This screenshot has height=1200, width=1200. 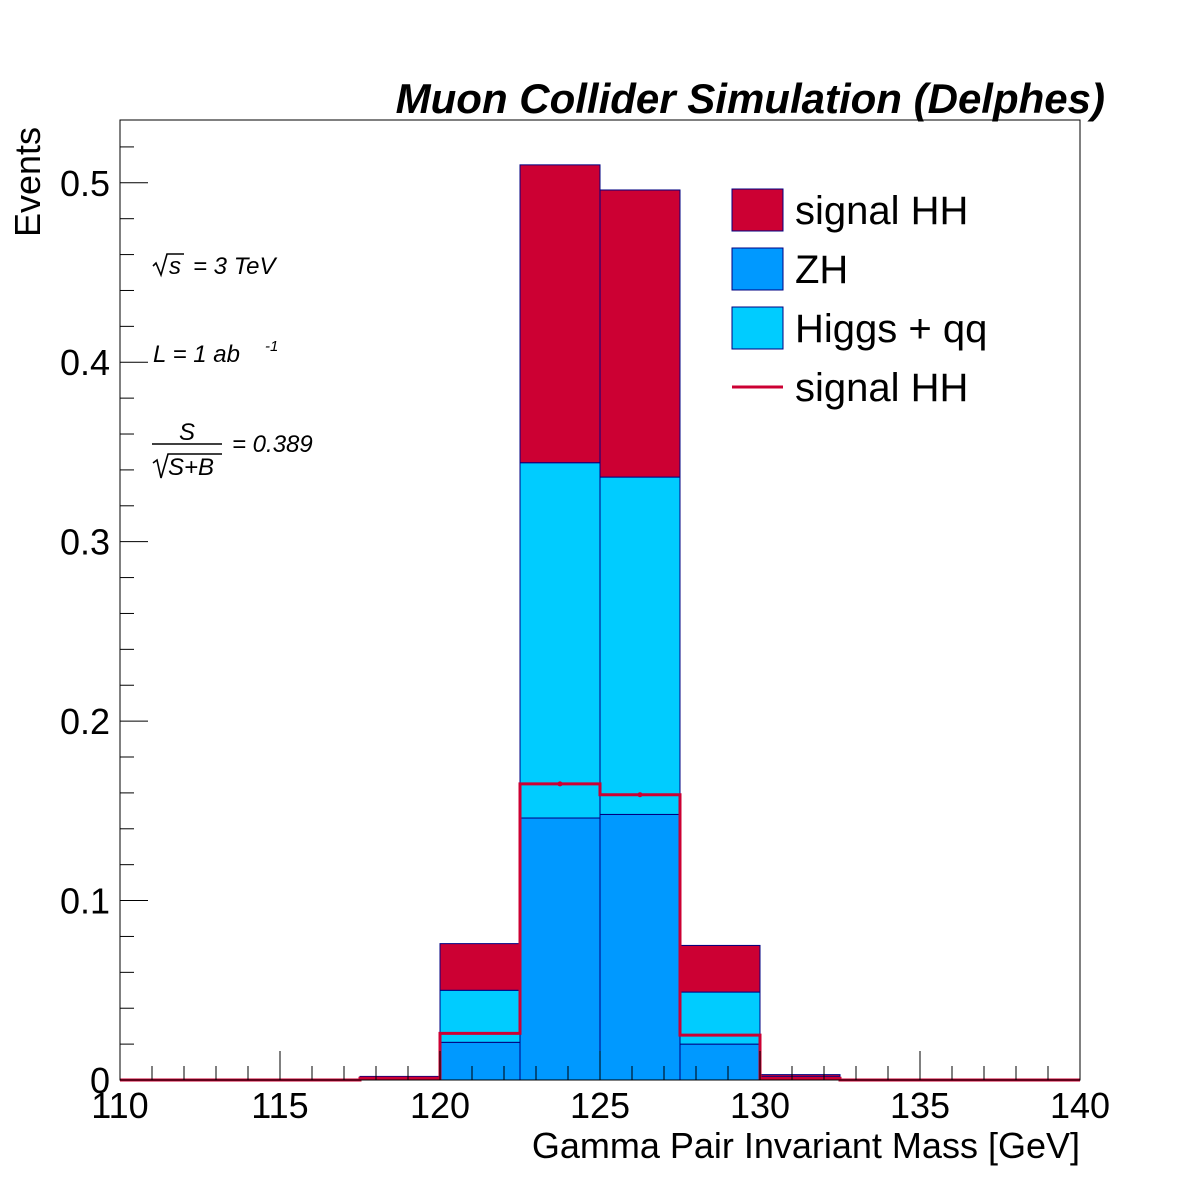 What do you see at coordinates (85, 542) in the screenshot?
I see `y-tick-label: 0.3` at bounding box center [85, 542].